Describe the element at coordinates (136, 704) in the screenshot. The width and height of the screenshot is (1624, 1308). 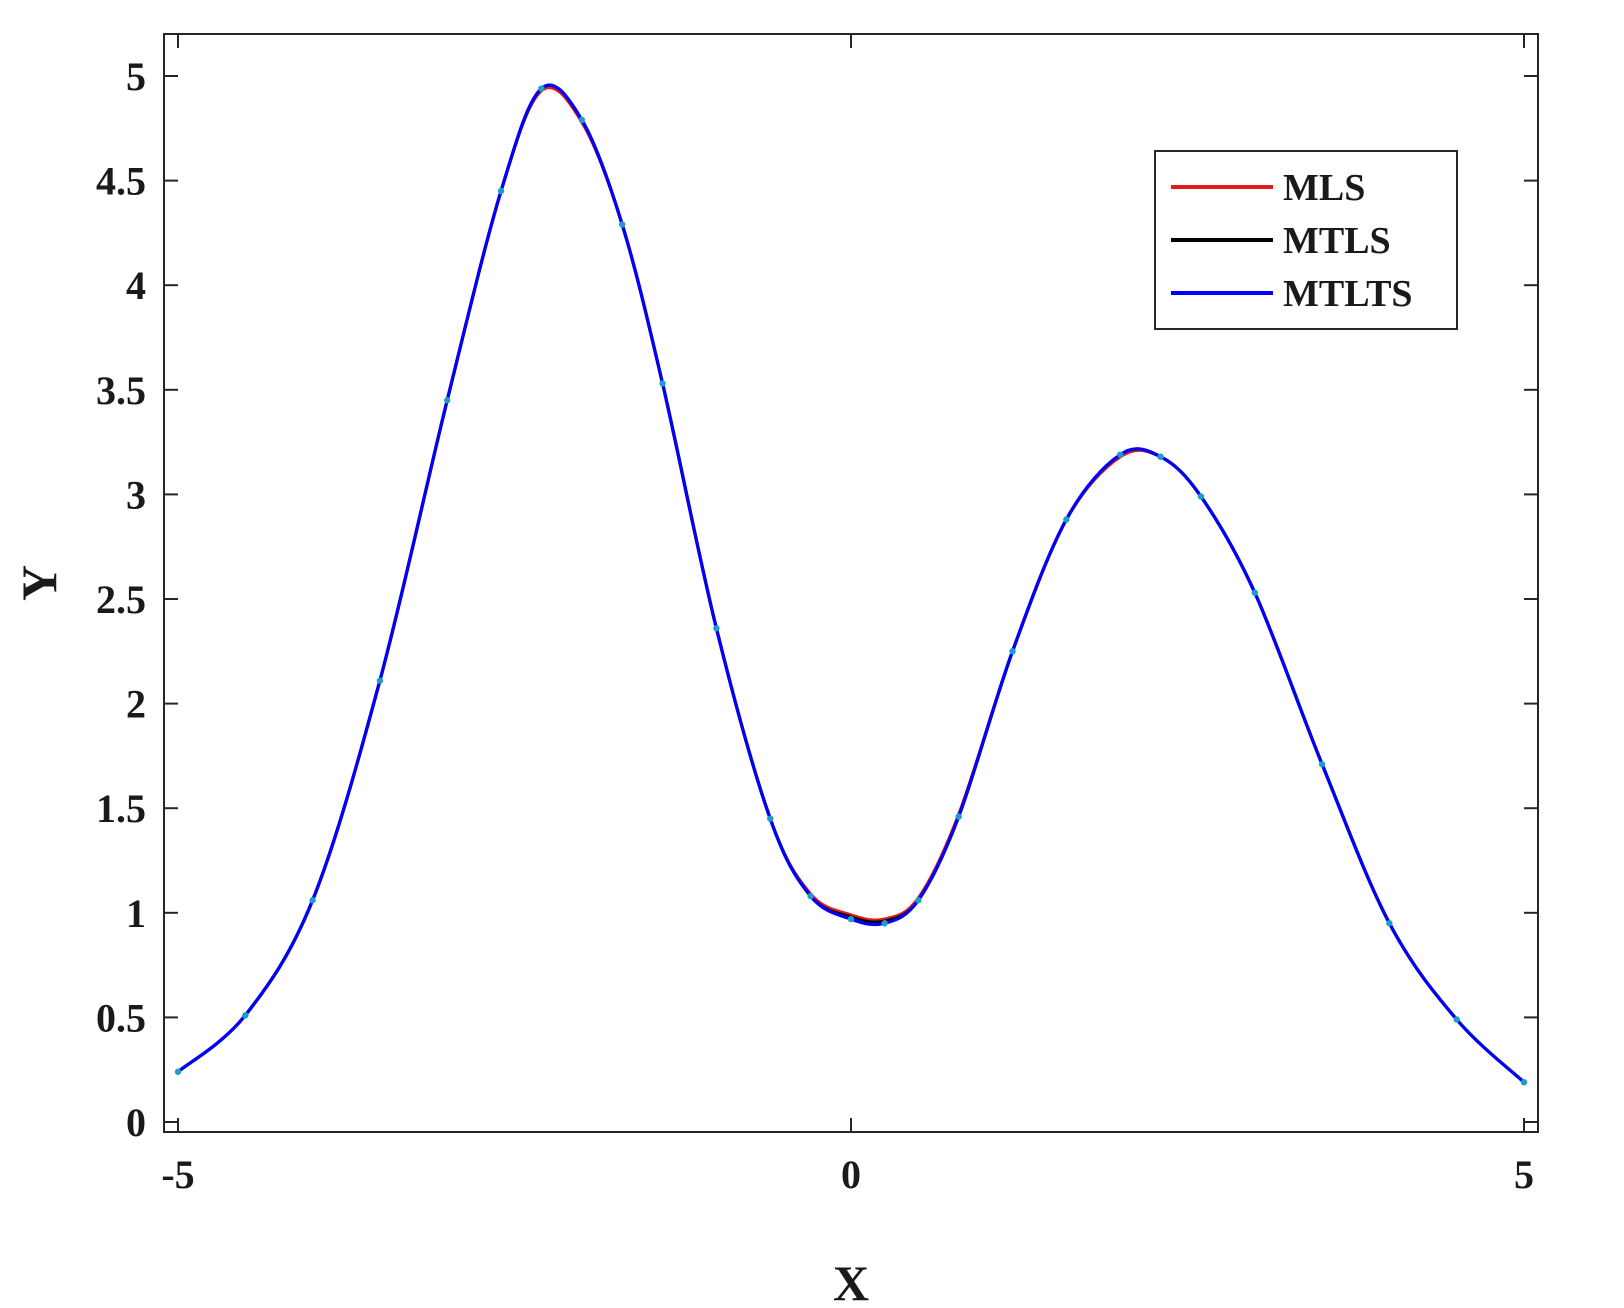
I see `y-tick-label: 2` at that location.